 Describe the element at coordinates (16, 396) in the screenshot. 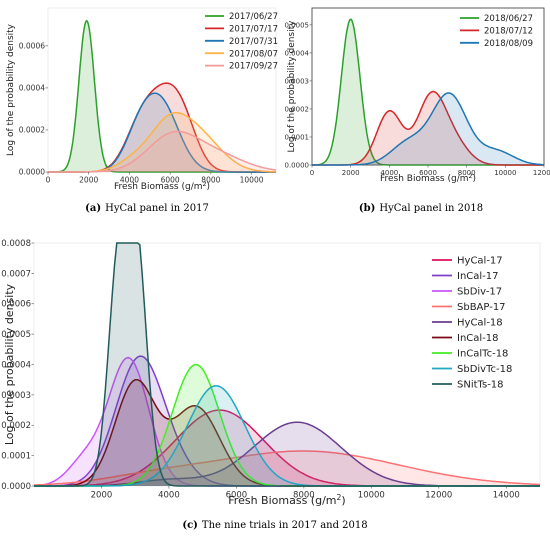

I see `y-tick-label-c: 0.0003` at that location.